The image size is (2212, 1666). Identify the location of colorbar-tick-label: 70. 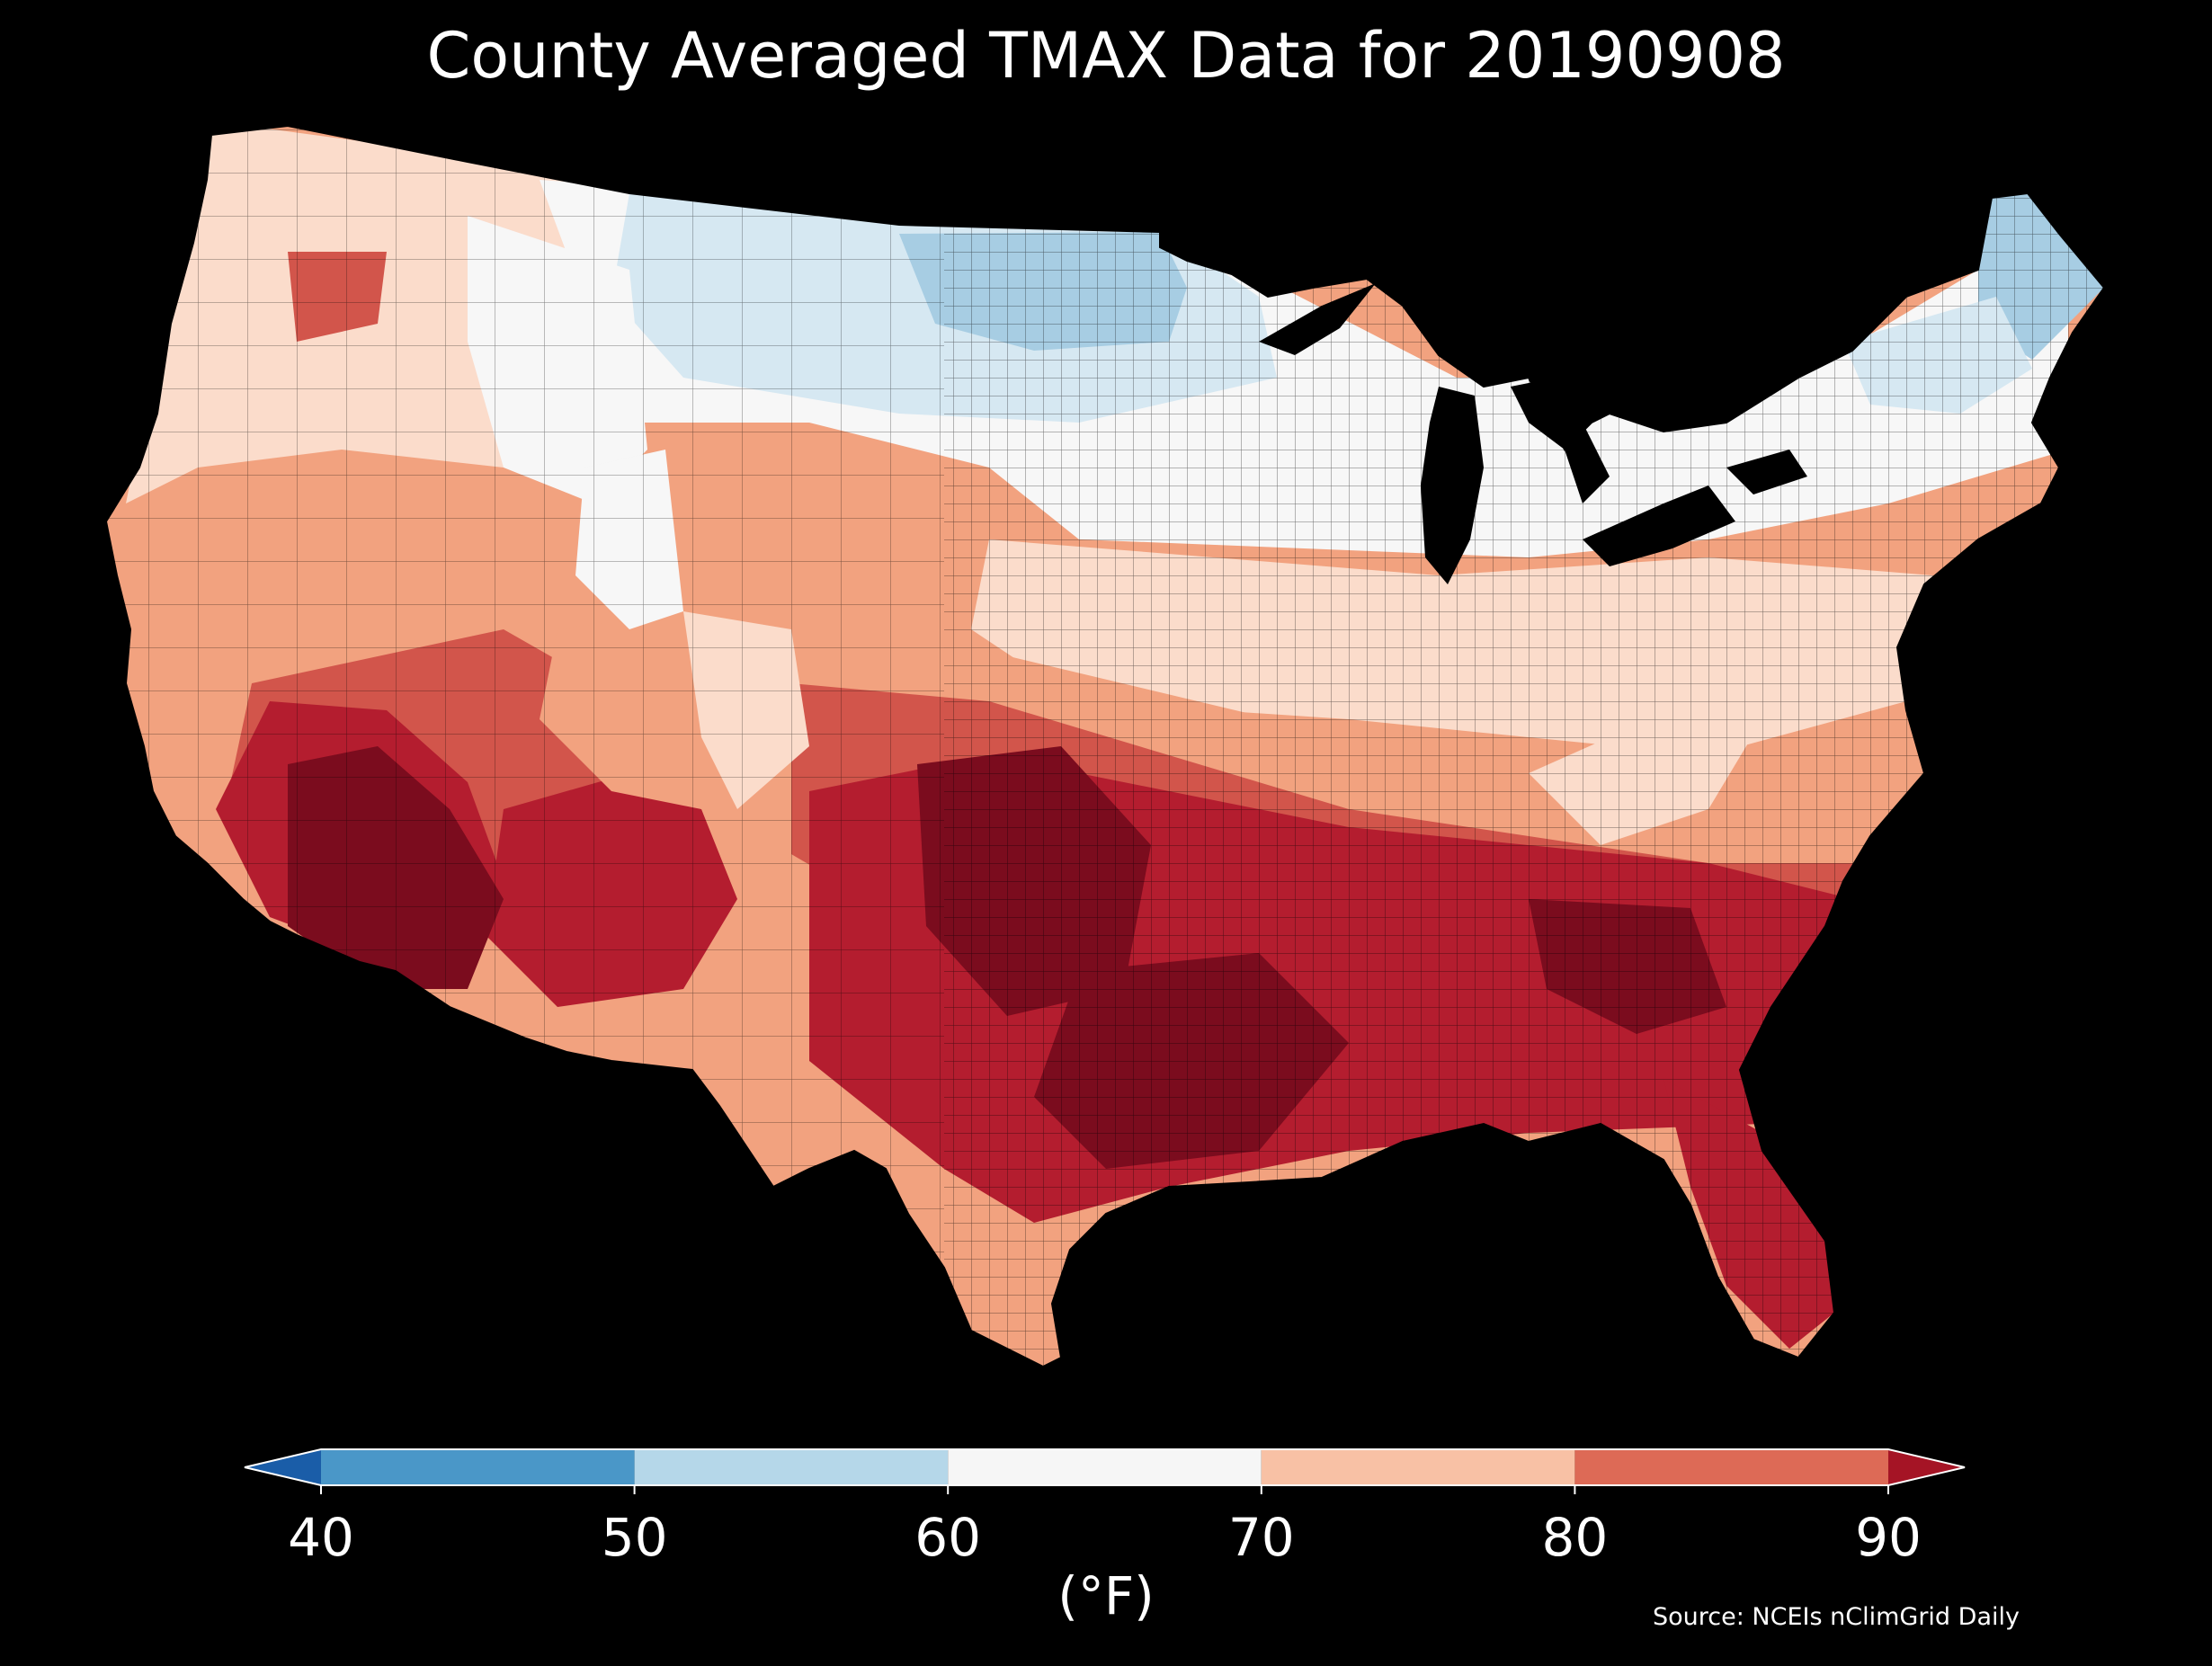
(1261, 1537).